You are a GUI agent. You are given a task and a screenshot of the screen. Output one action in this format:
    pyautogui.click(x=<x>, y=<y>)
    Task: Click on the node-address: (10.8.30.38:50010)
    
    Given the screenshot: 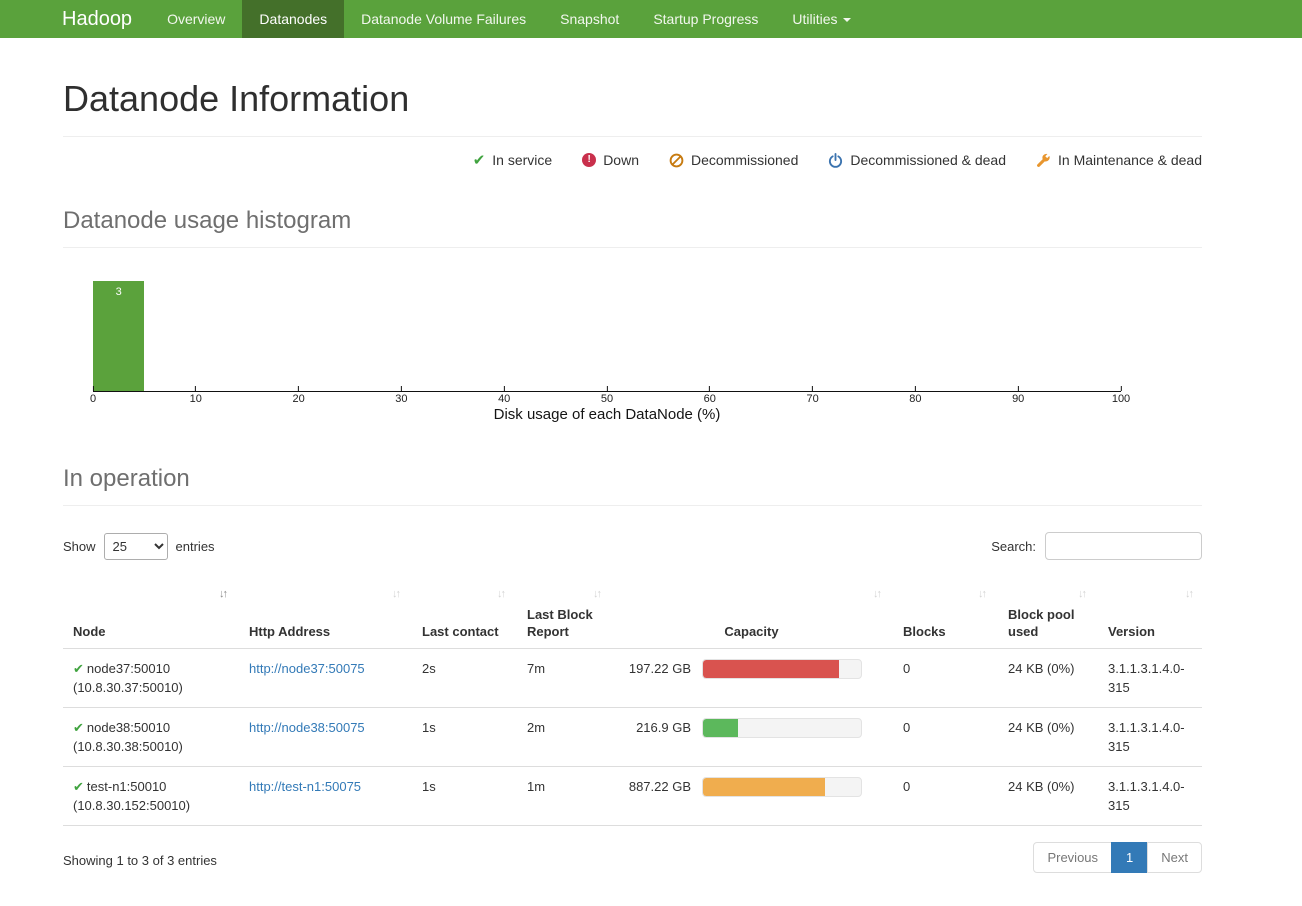 What is the action you would take?
    pyautogui.click(x=128, y=746)
    